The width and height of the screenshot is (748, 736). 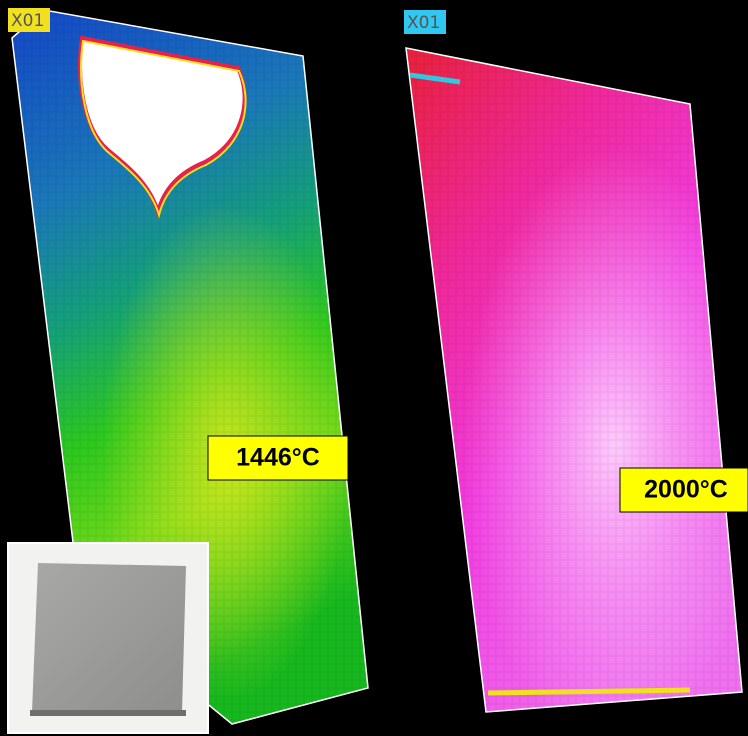 I want to click on saturated-edge, so click(x=163, y=129).